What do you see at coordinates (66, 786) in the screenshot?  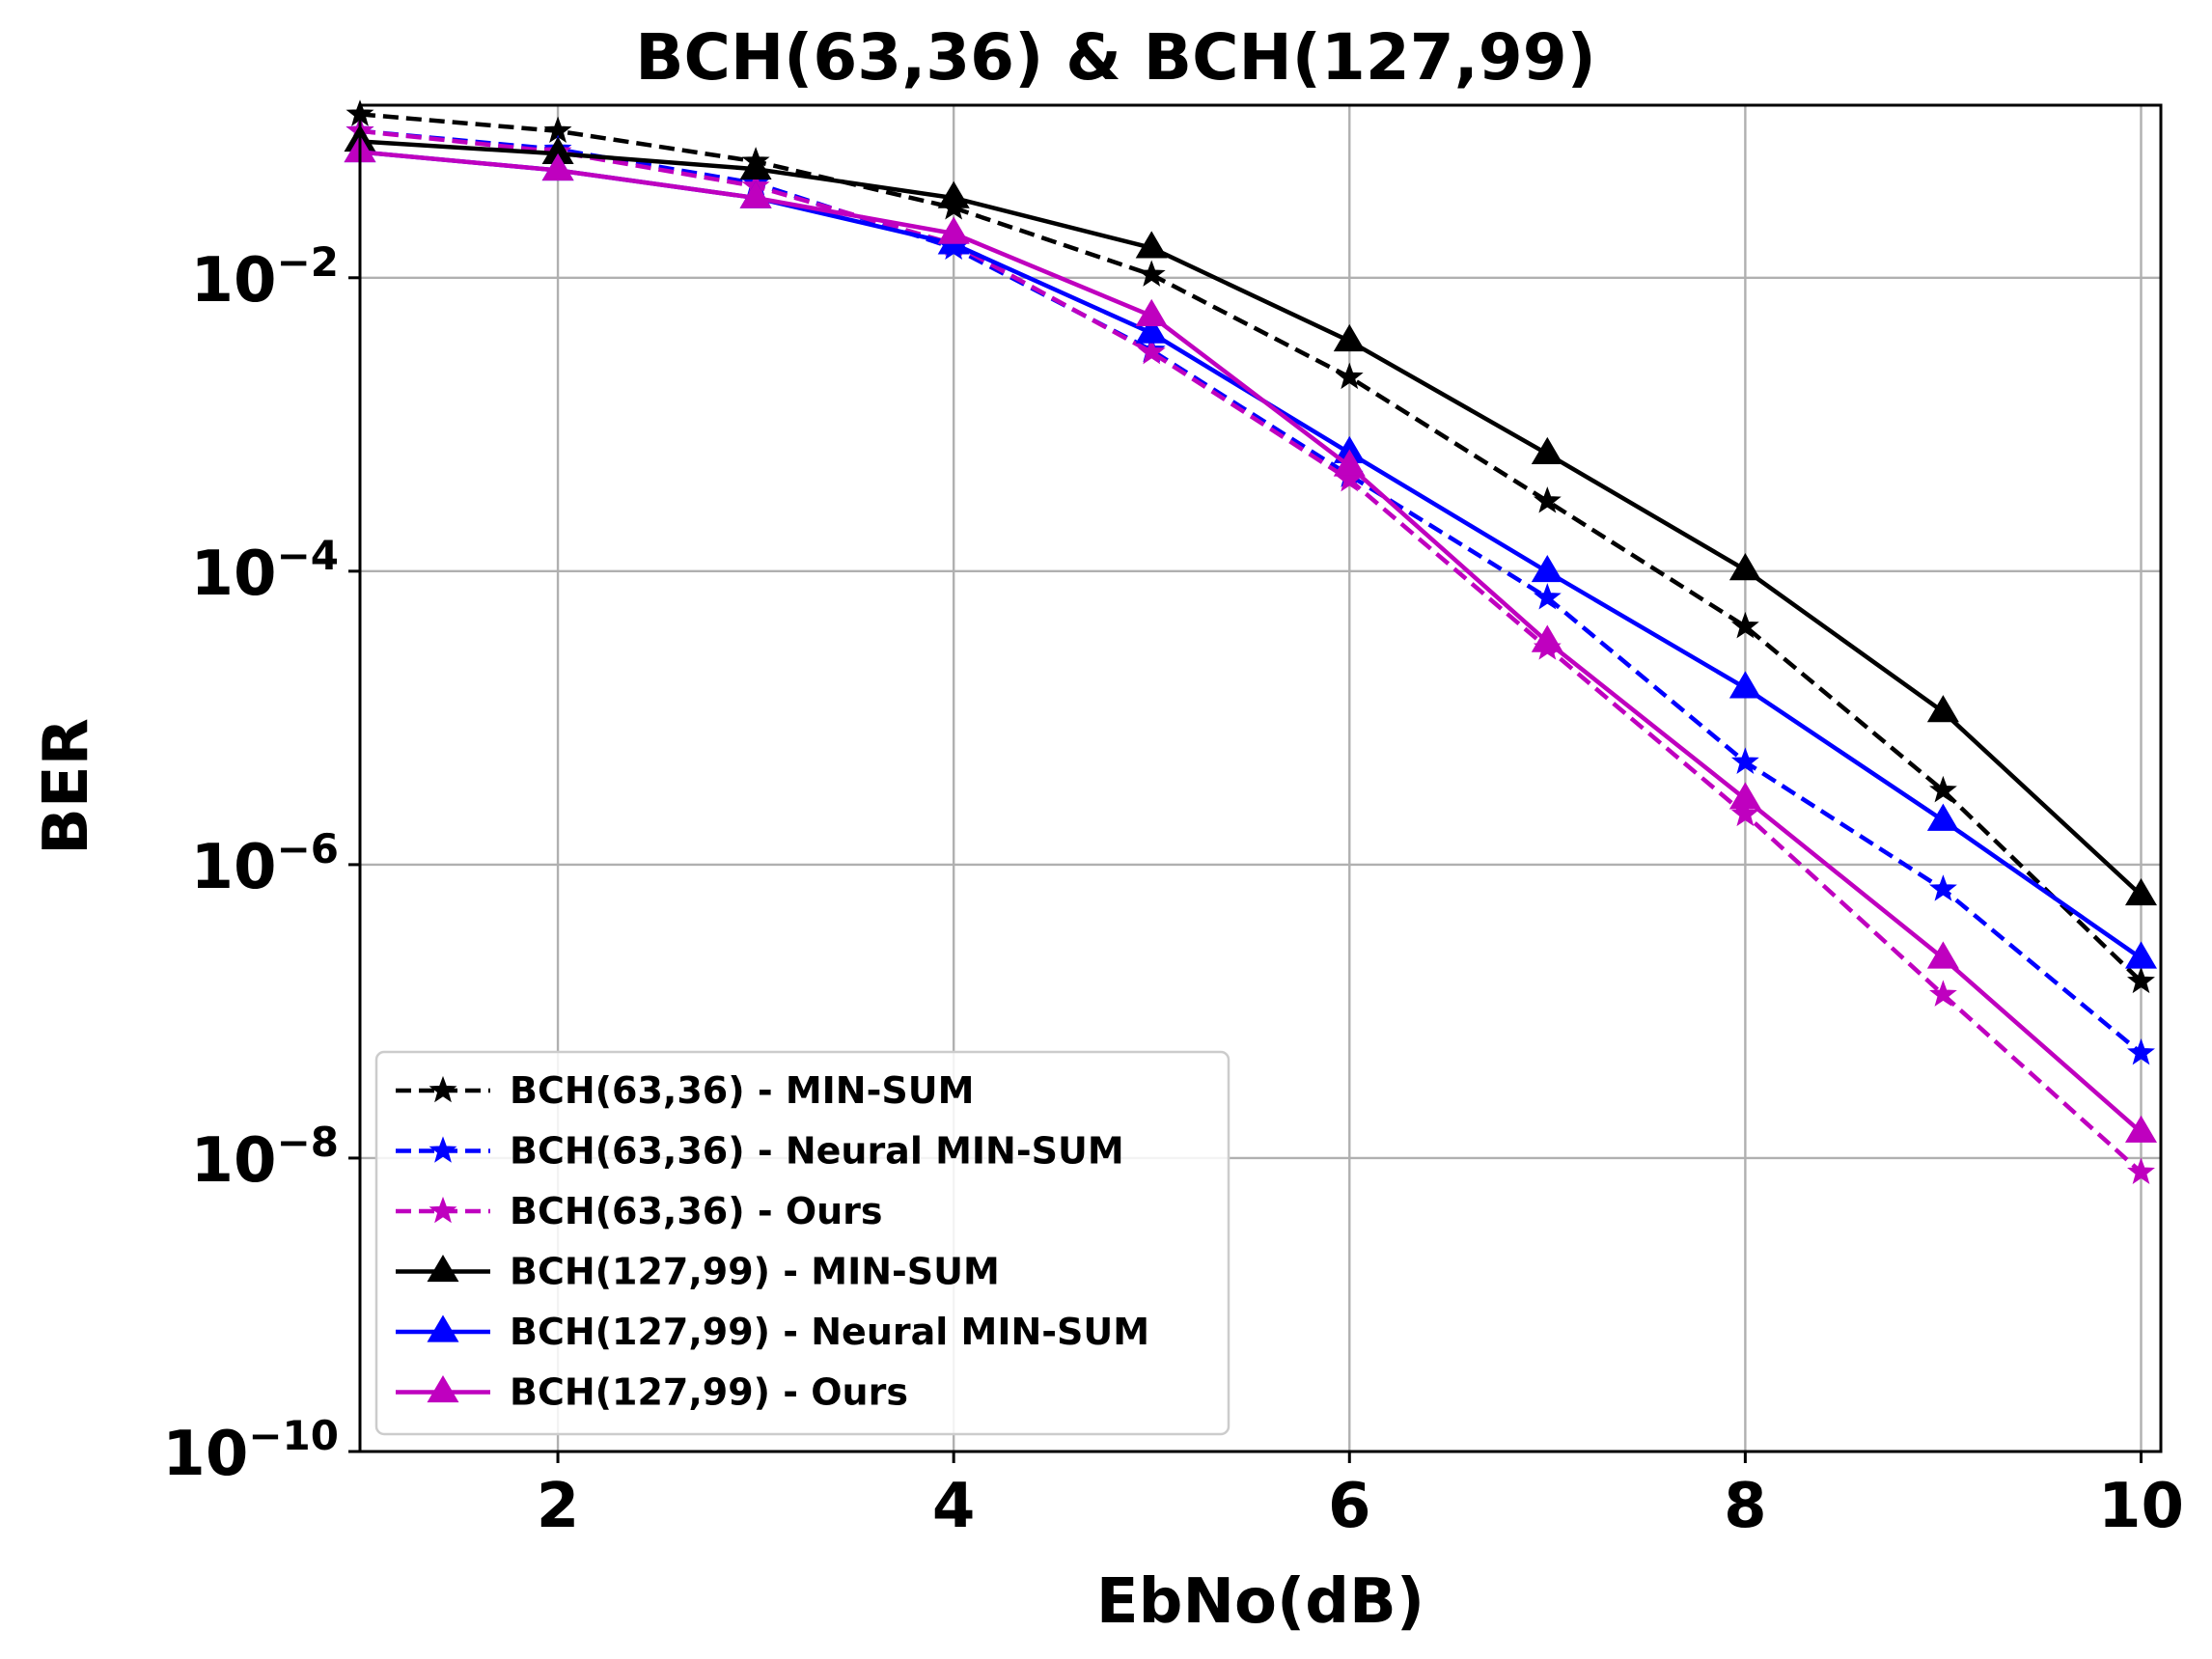 I see `y-axis-label: BER` at bounding box center [66, 786].